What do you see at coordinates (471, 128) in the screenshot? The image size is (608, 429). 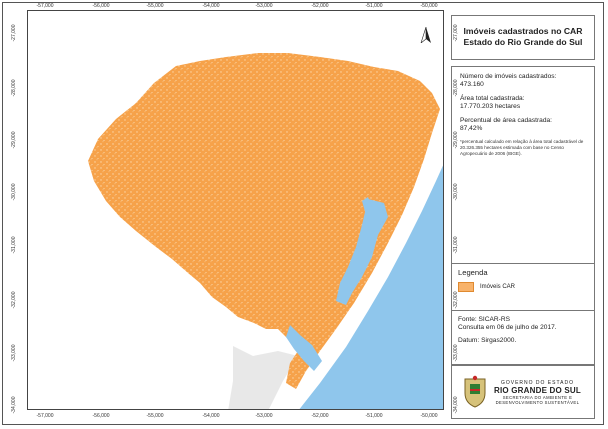 I see `pct-value: 87,42%` at bounding box center [471, 128].